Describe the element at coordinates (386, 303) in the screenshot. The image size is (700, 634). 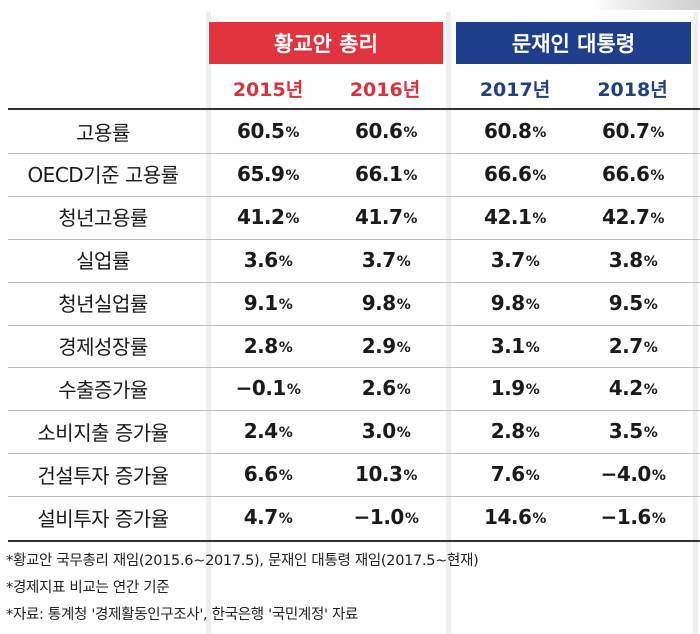
I see `value-cell: 9.8%` at that location.